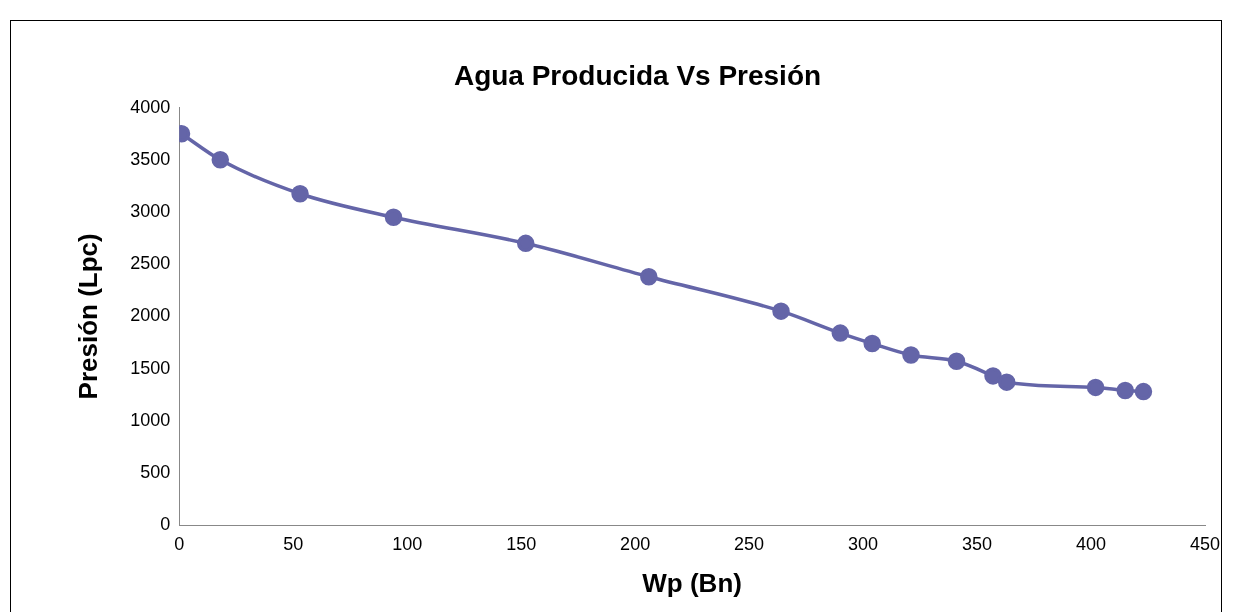  I want to click on x-tick-label: 250, so click(749, 543).